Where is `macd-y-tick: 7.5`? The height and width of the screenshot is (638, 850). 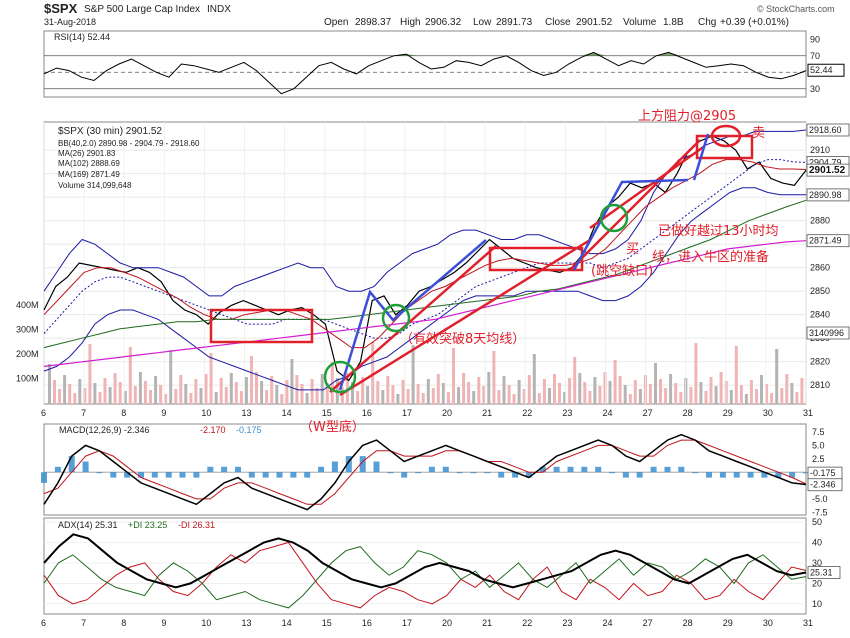 macd-y-tick: 7.5 is located at coordinates (818, 432).